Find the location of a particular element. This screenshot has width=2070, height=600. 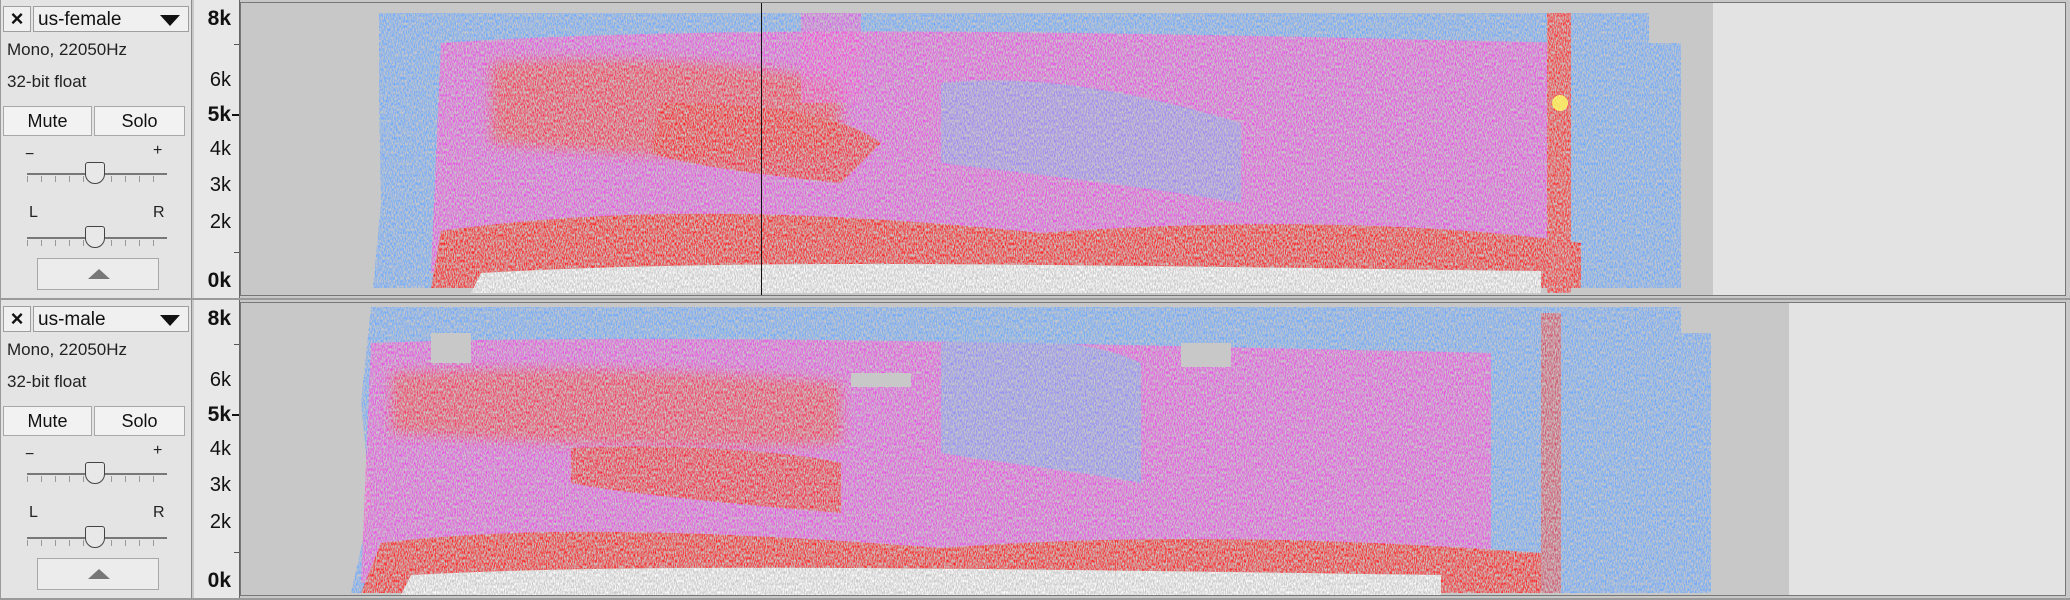

track-separator is located at coordinates (1035, 299).